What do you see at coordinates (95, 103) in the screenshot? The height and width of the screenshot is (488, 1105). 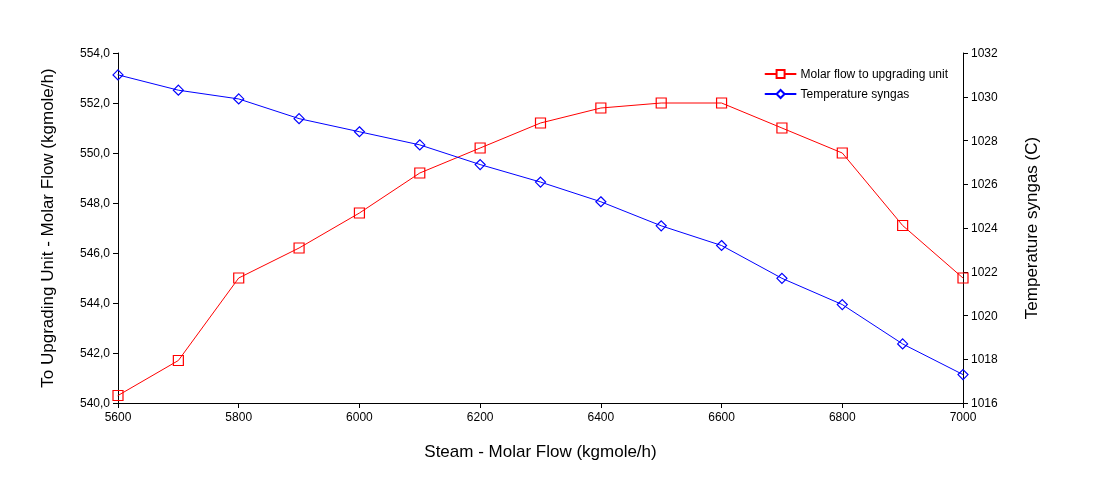 I see `y-tick-label: 552,0` at bounding box center [95, 103].